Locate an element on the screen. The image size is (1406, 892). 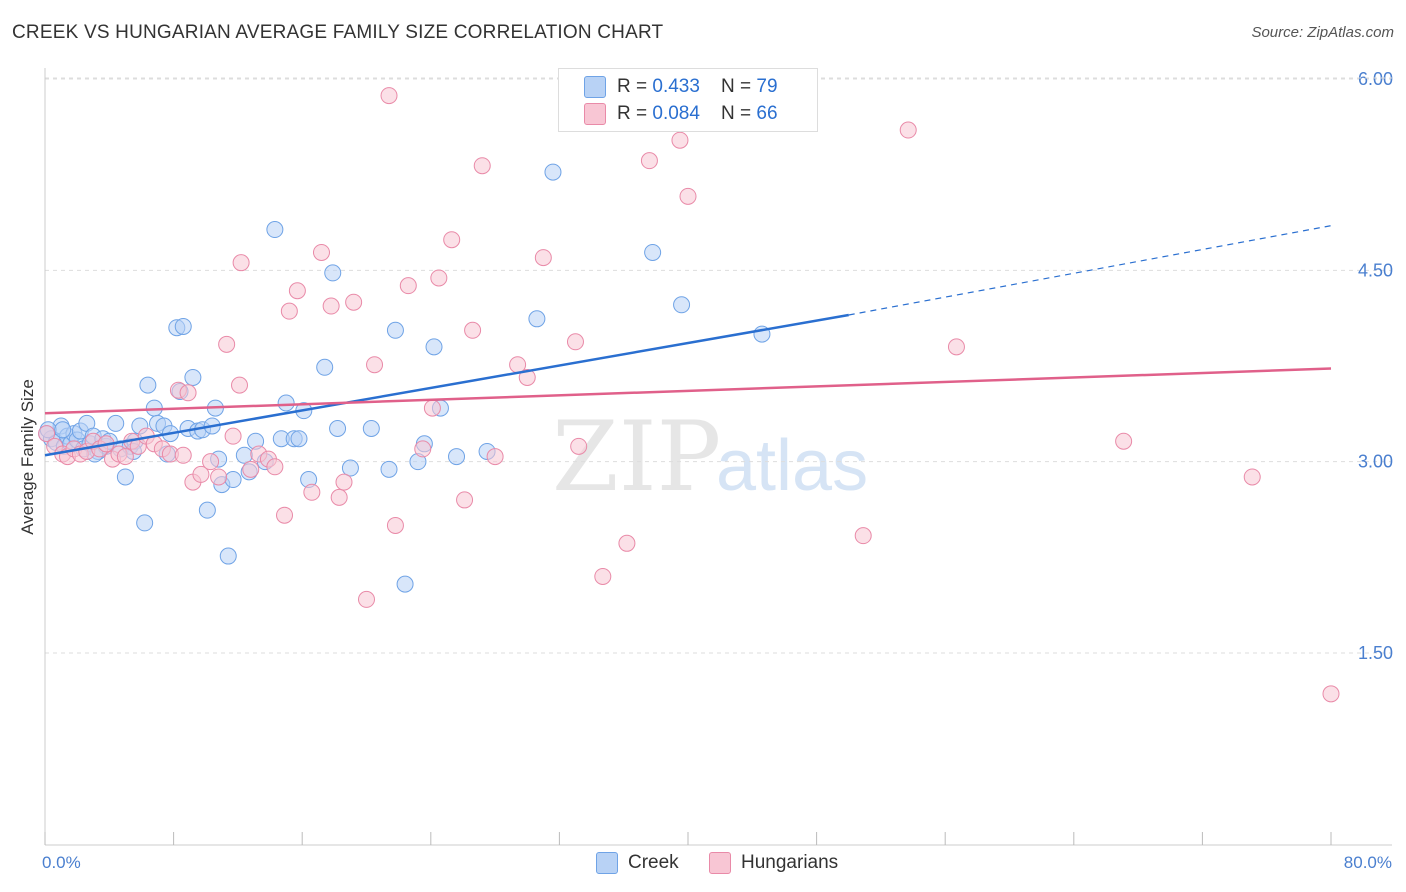
y-tick-label: 3.00 is located at coordinates (1375, 462).